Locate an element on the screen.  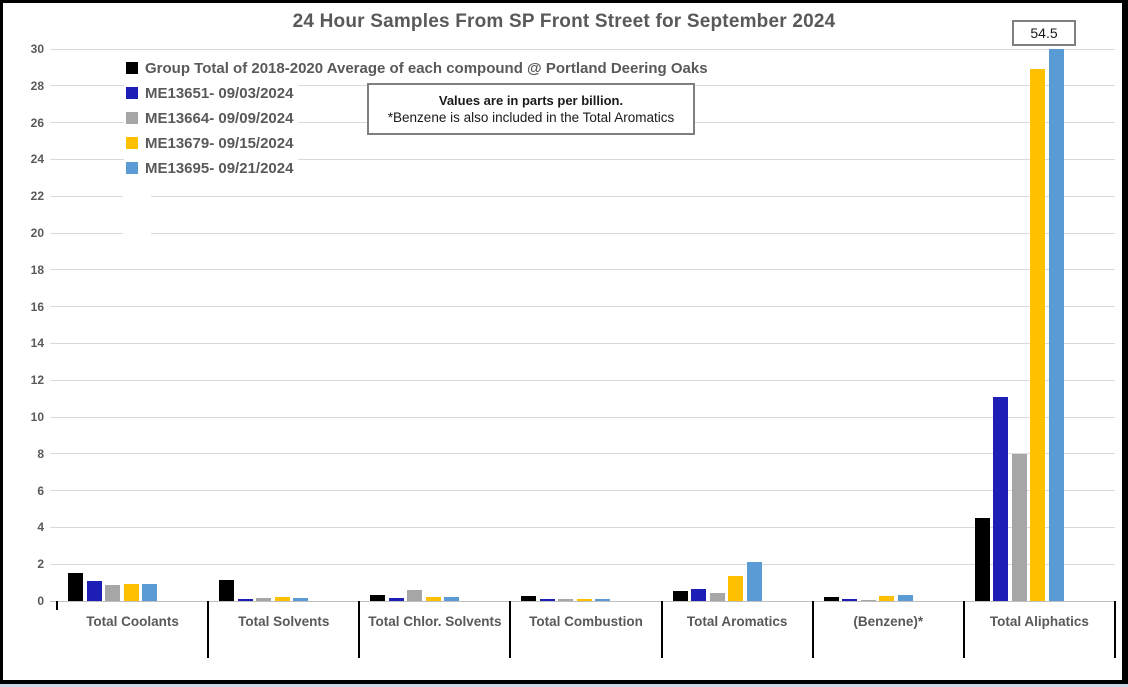
y-tick-label: 20 is located at coordinates (37, 233).